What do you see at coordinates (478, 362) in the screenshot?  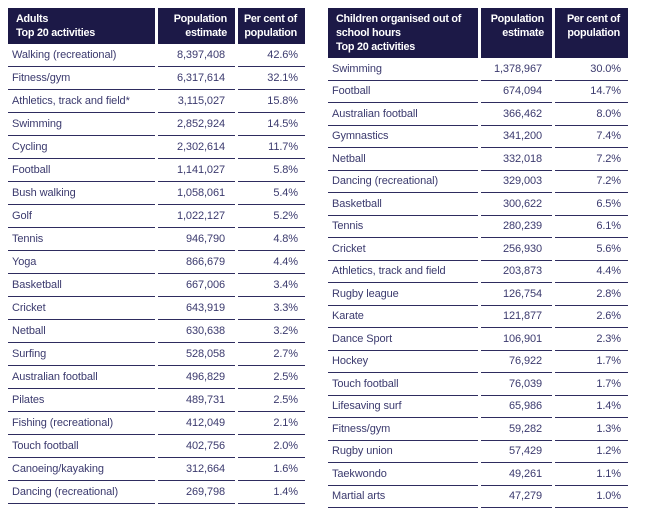 I see `table-row: Hockey 76,922 1.7%` at bounding box center [478, 362].